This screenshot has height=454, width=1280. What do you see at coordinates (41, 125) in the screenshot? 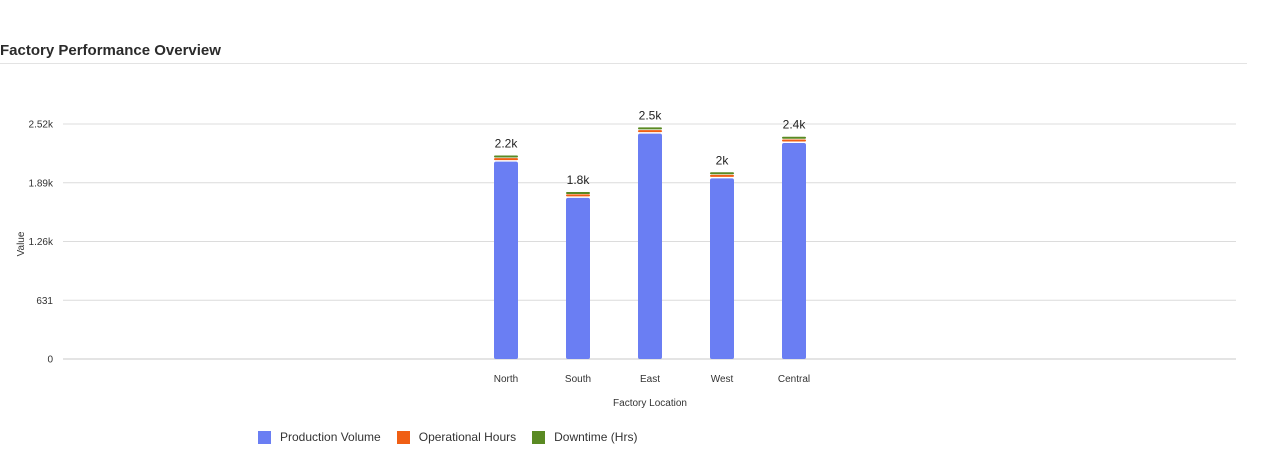
I see `y-tick-label: 2.52k` at bounding box center [41, 125].